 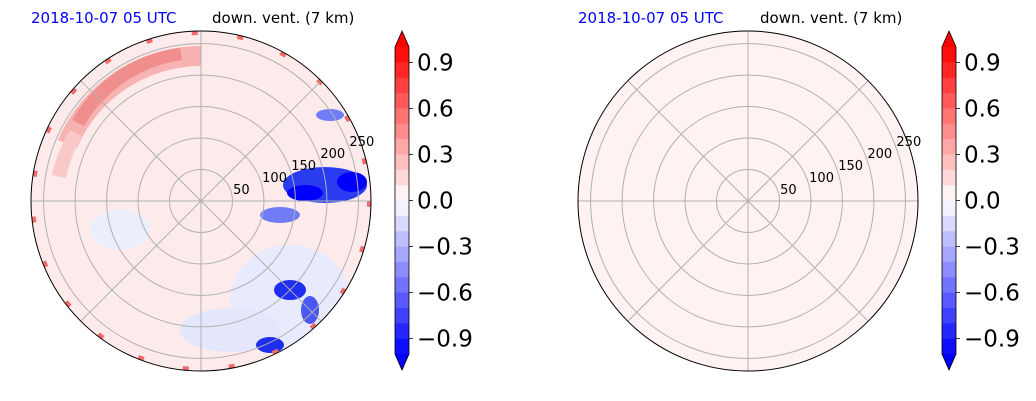 What do you see at coordinates (949, 362) in the screenshot?
I see `right-colorbar-extend-min` at bounding box center [949, 362].